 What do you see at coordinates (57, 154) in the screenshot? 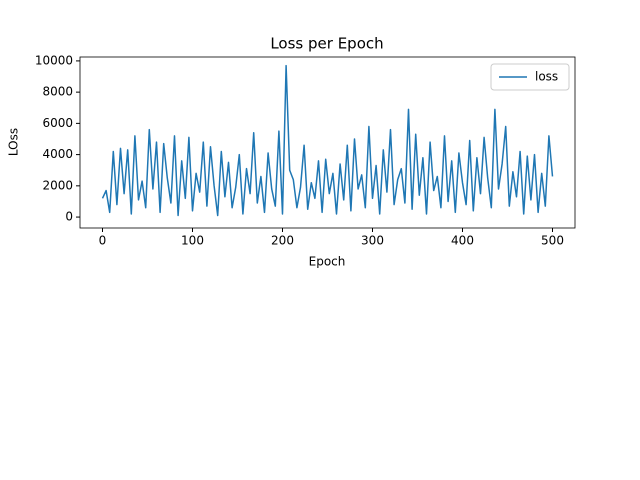
I see `y-tick-label: 4000` at bounding box center [57, 154].